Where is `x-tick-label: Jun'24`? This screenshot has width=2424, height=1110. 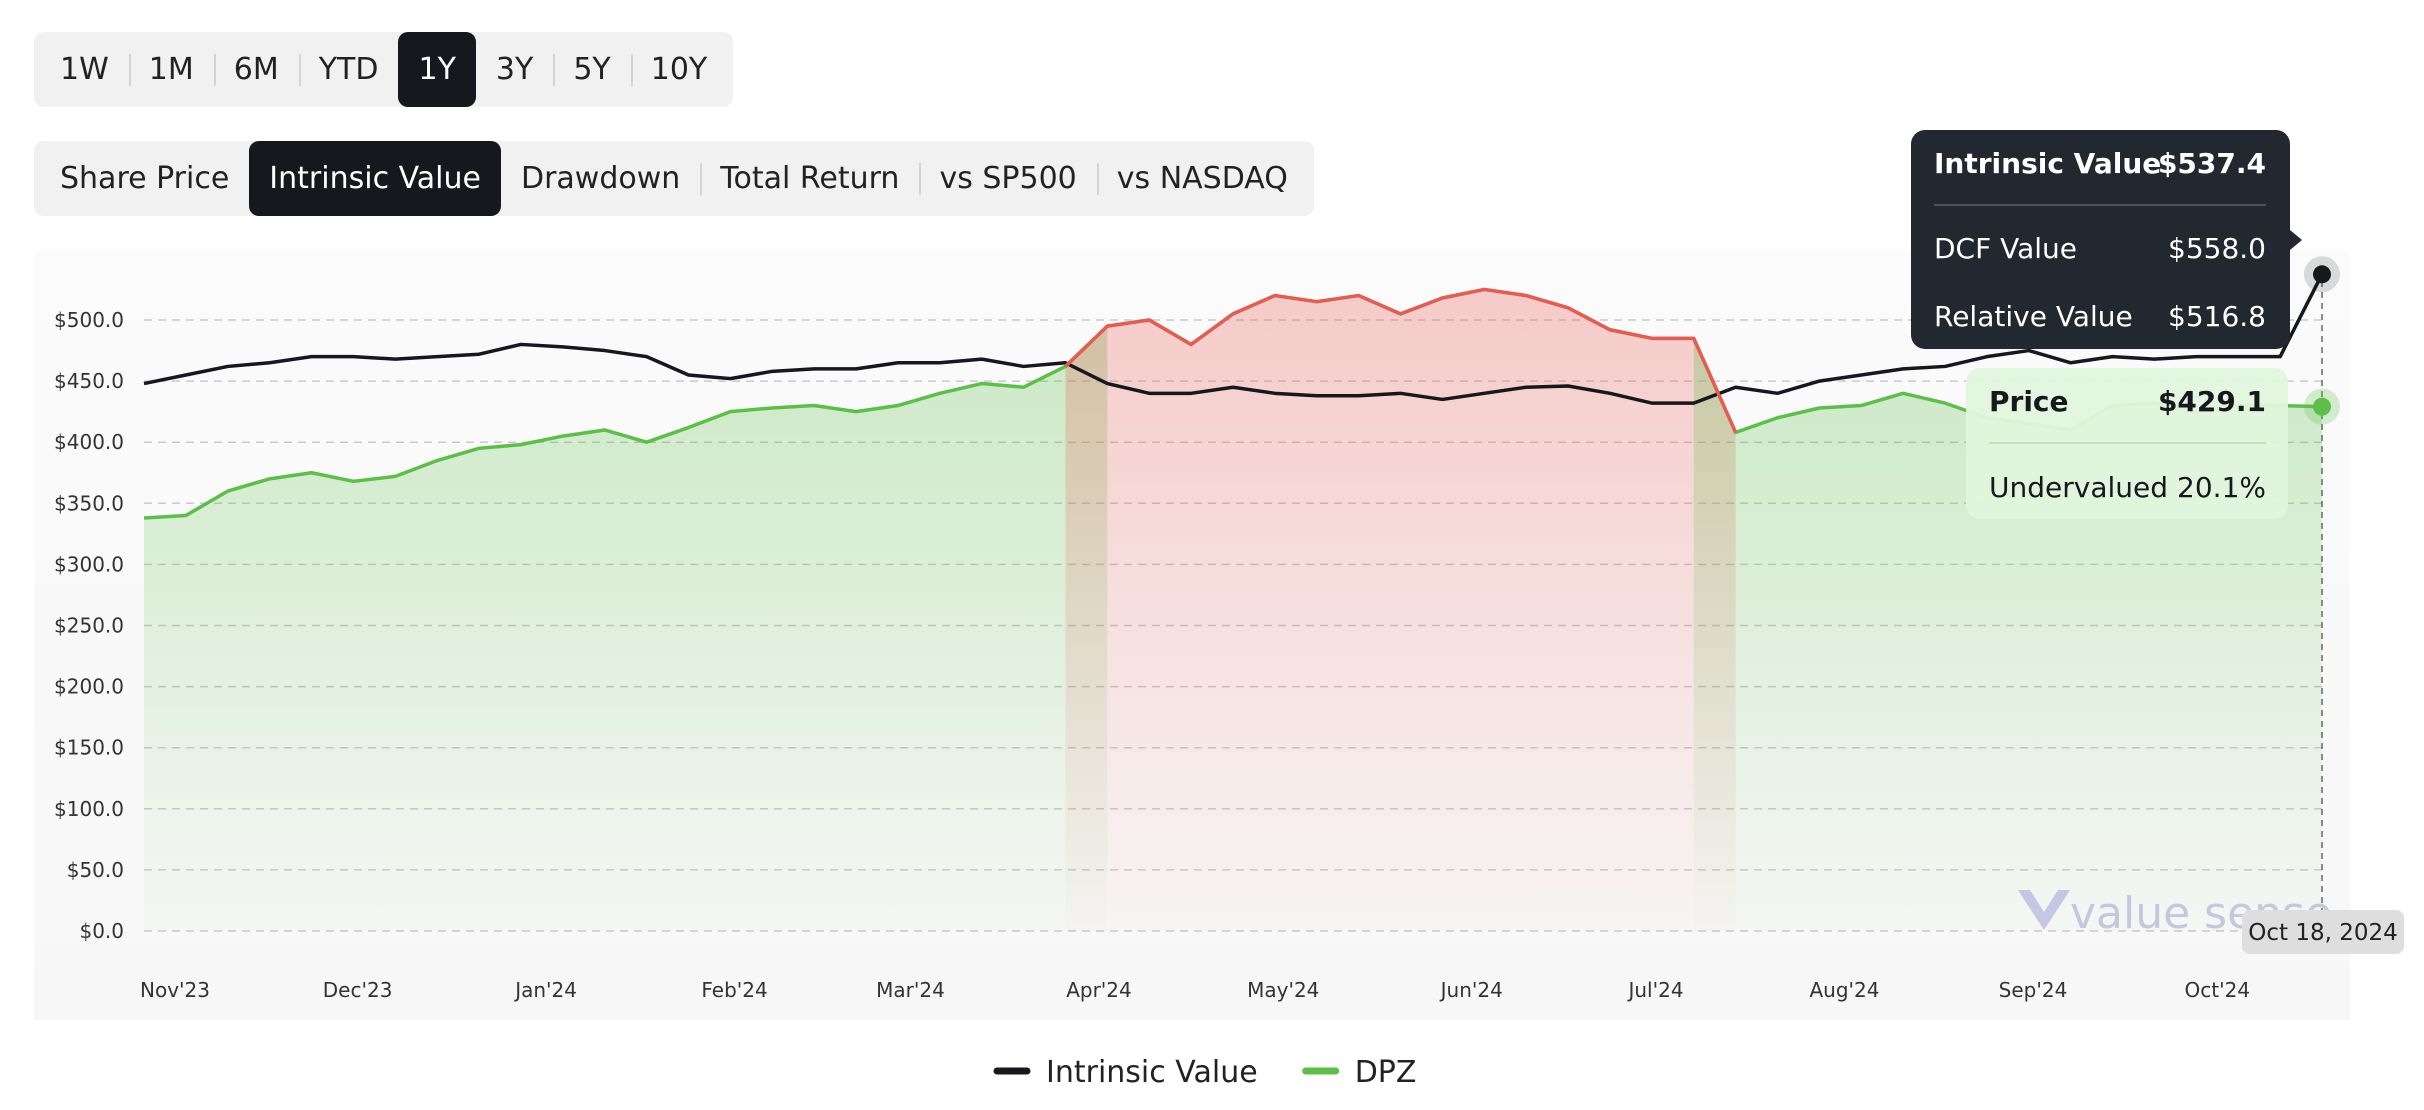
x-tick-label: Jun'24 is located at coordinates (1471, 990).